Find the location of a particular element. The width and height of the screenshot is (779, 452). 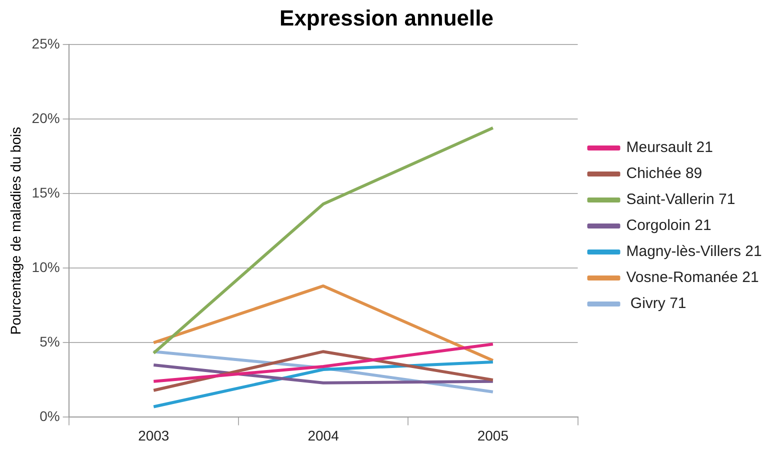

x-tick-label: 2005 is located at coordinates (493, 435).